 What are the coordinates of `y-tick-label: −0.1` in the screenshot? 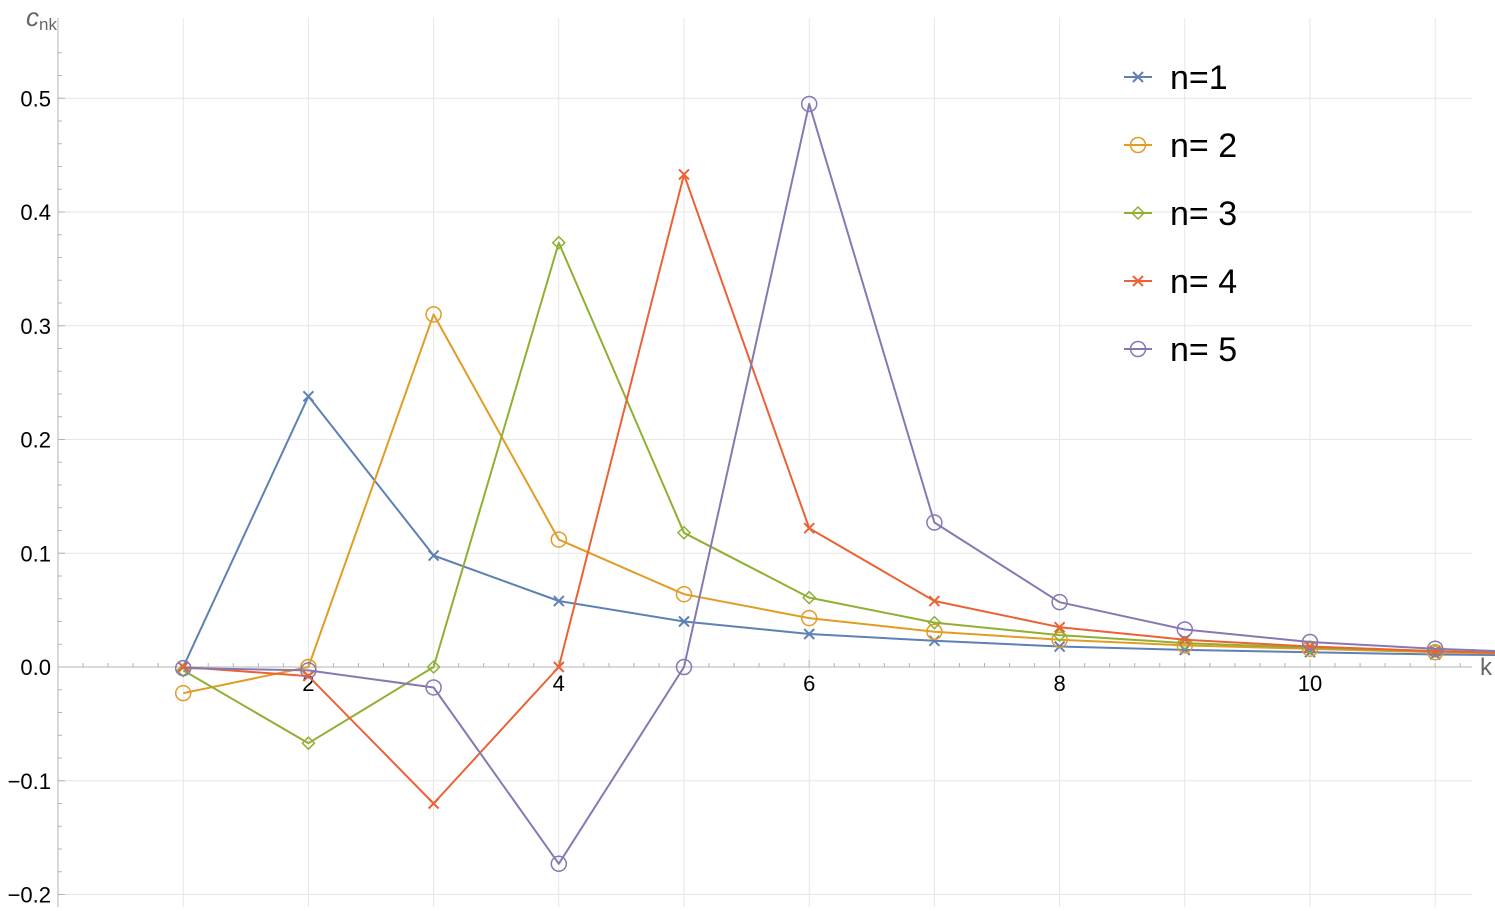 It's located at (29, 781).